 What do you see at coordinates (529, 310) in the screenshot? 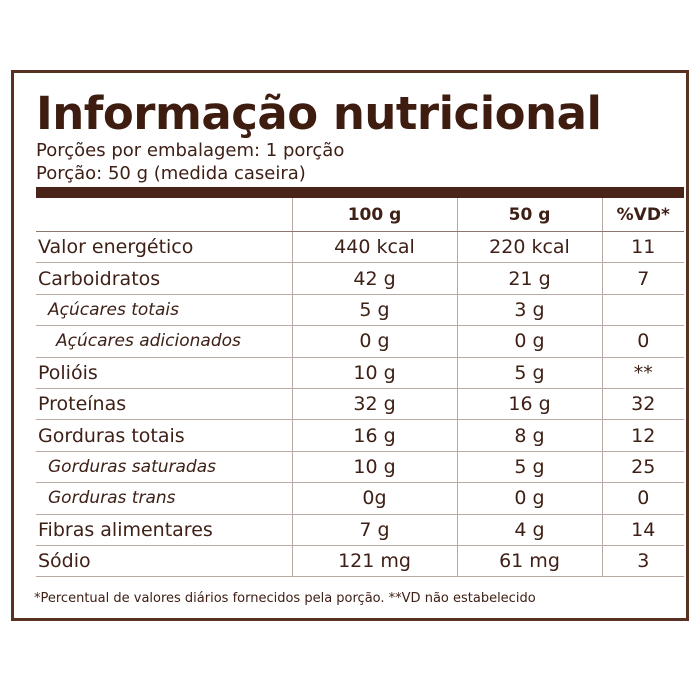
I see `nutrient-value: 3 g` at bounding box center [529, 310].